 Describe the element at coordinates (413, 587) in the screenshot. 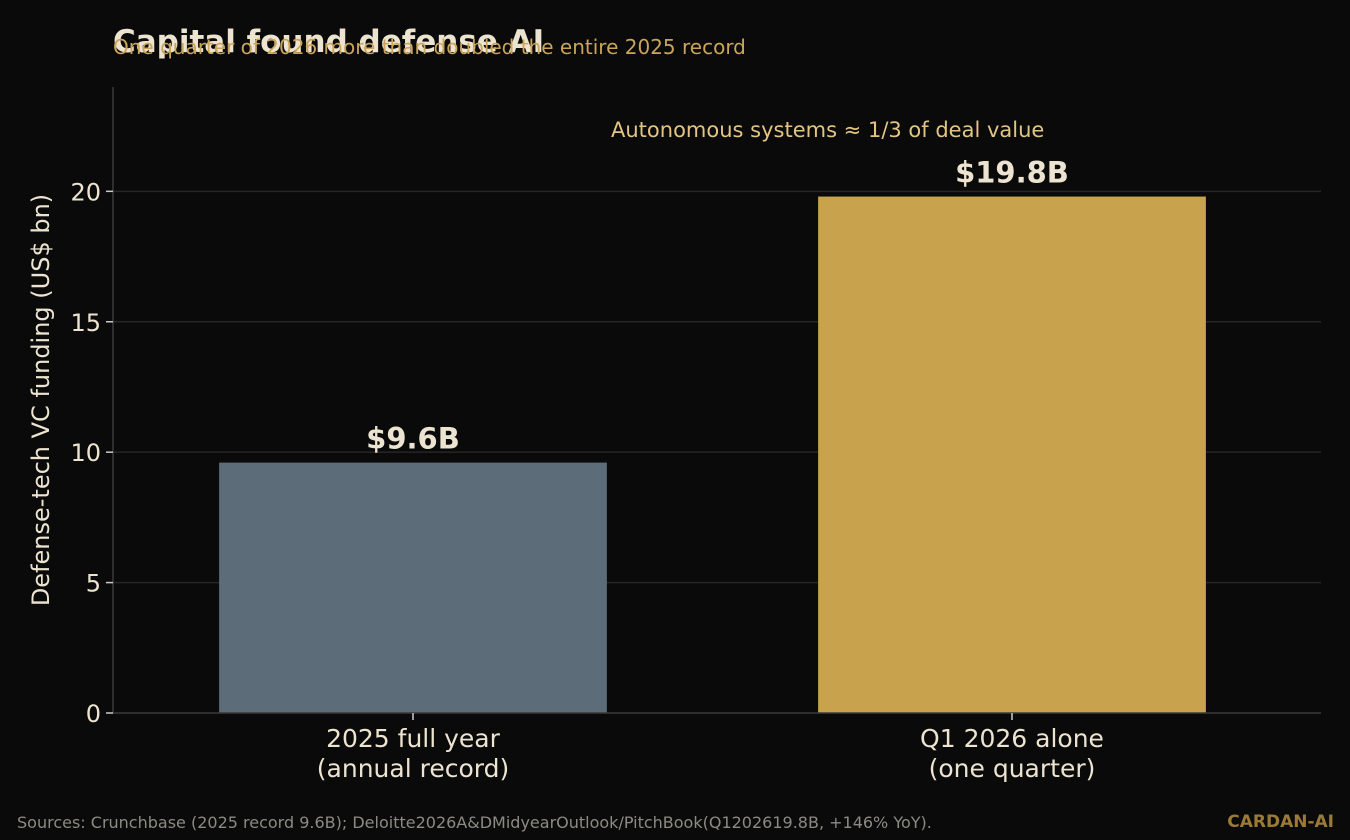

I see `bar` at that location.